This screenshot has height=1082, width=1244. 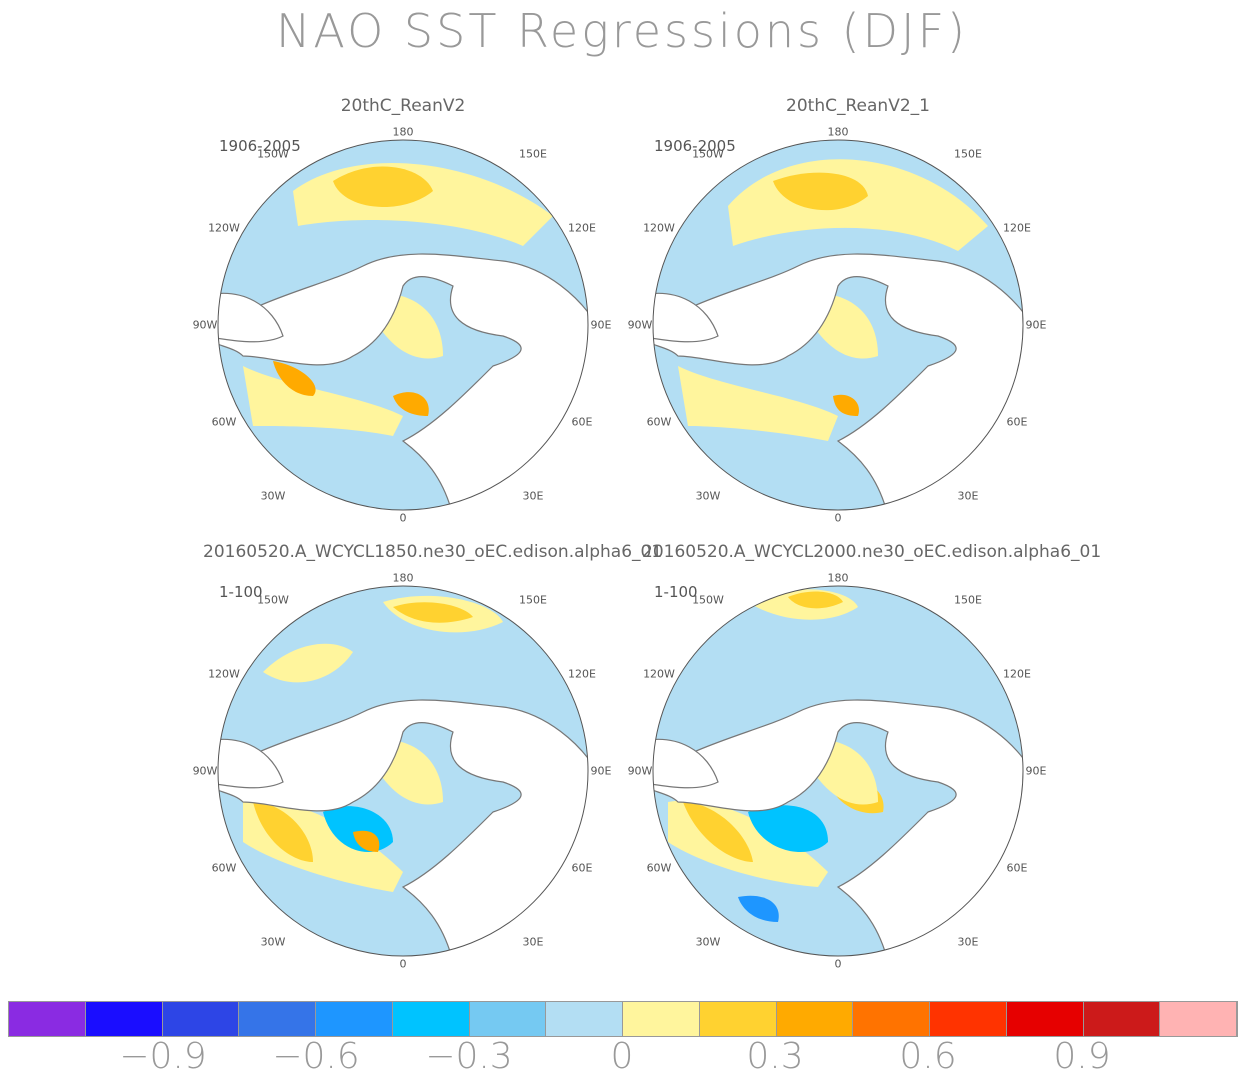 I want to click on colorbar-tick-label: 0.9, so click(x=1082, y=1056).